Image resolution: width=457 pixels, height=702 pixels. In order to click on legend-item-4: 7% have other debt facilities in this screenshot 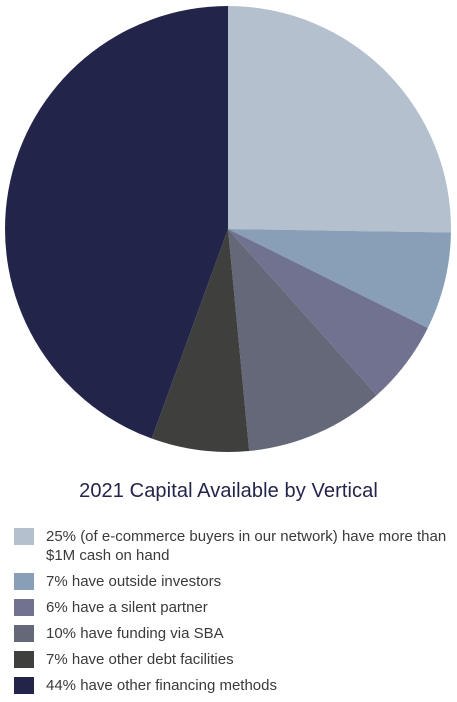, I will do `click(232, 659)`.